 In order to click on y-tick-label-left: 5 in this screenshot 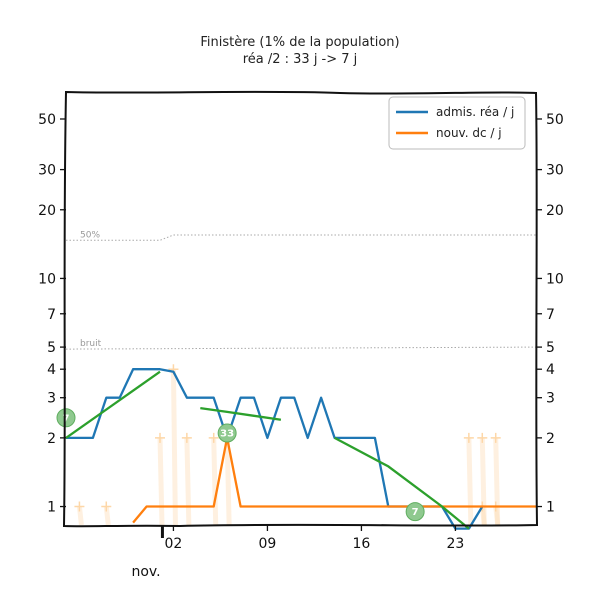, I will do `click(51, 348)`.